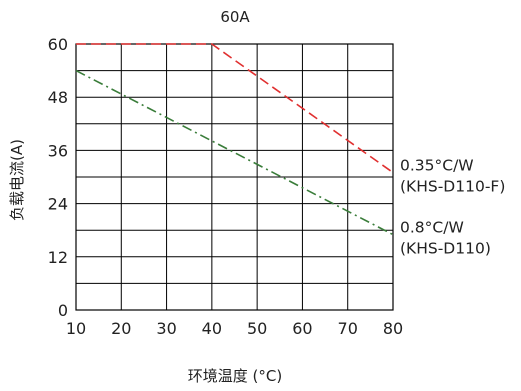 The width and height of the screenshot is (521, 391). Describe the element at coordinates (452, 187) in the screenshot. I see `series-annotation-0: (KHS-D110-F)` at that location.